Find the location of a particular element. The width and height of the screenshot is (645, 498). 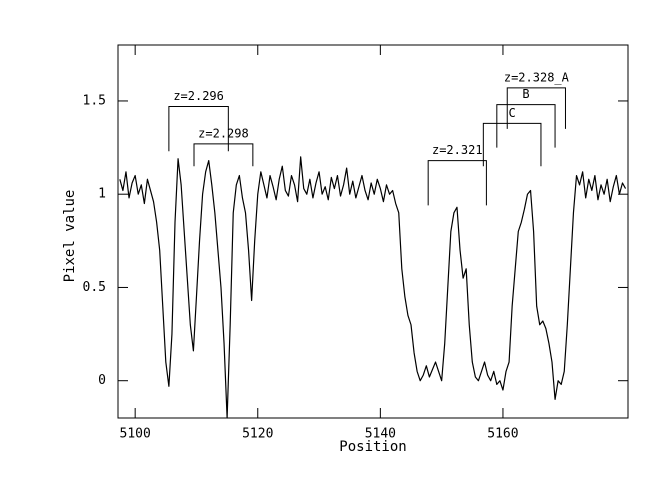

annotation-label: C is located at coordinates (512, 113).